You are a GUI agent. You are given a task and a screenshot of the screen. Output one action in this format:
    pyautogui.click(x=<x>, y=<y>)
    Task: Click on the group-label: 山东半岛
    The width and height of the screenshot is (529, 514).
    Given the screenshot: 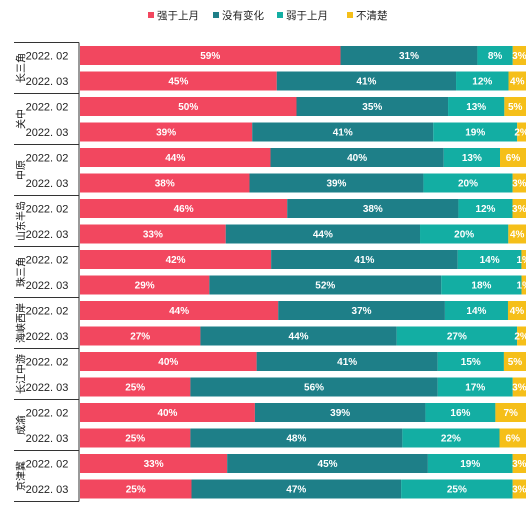 What is the action you would take?
    pyautogui.click(x=21, y=221)
    